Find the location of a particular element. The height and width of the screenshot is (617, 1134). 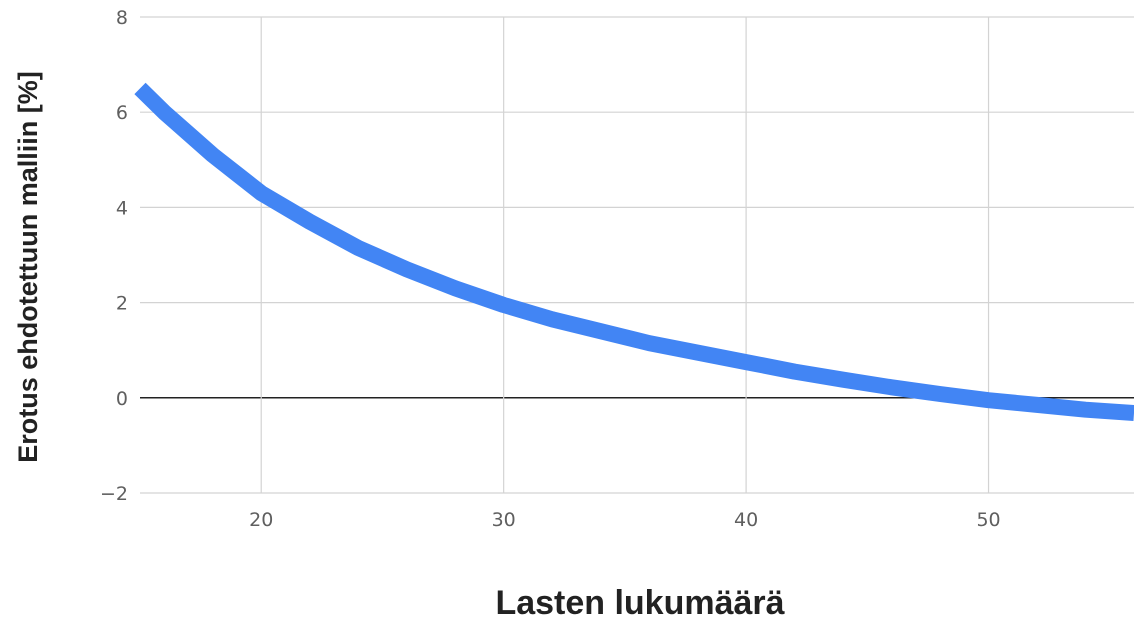

x-tick-label: 30 is located at coordinates (504, 520).